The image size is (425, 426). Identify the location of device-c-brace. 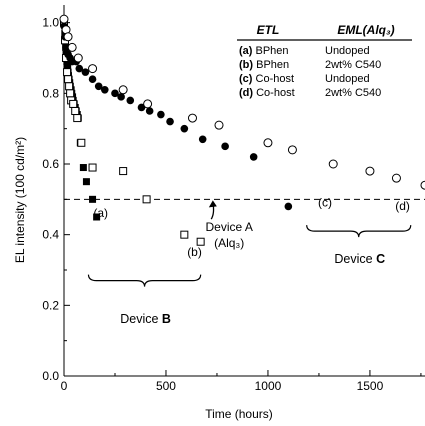
(359, 231).